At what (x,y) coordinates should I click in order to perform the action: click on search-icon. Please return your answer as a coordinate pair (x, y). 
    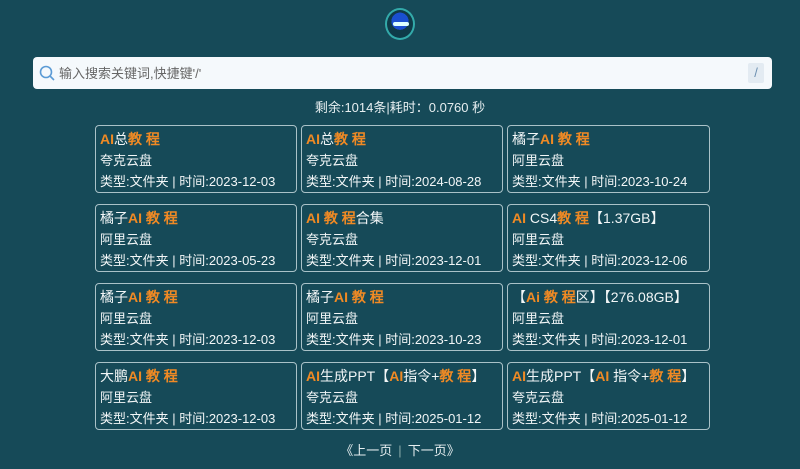
    Looking at the image, I should click on (47, 73).